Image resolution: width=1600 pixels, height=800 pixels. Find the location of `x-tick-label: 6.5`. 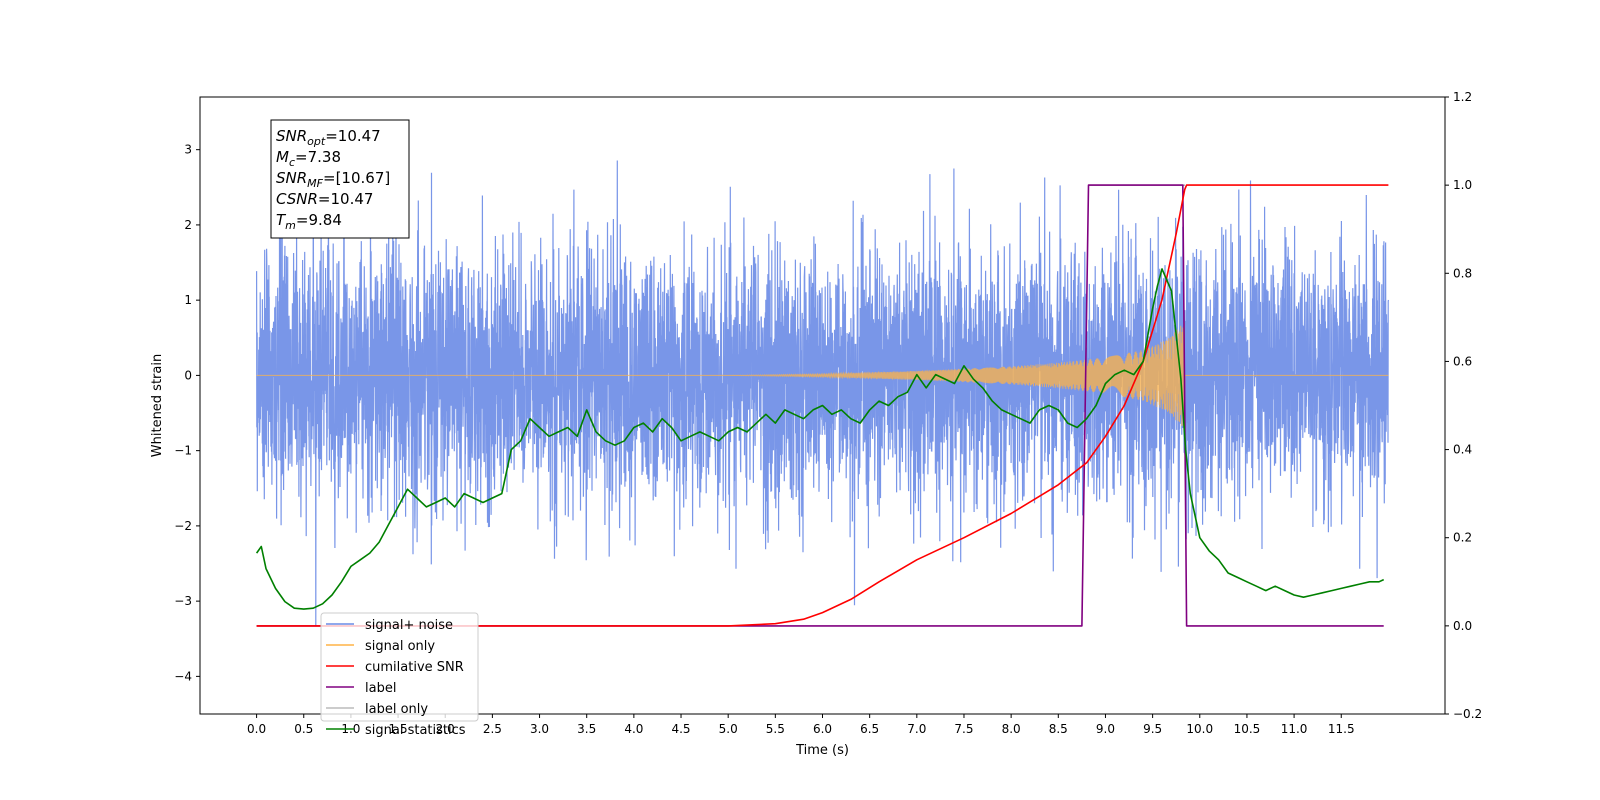

x-tick-label: 6.5 is located at coordinates (869, 729).